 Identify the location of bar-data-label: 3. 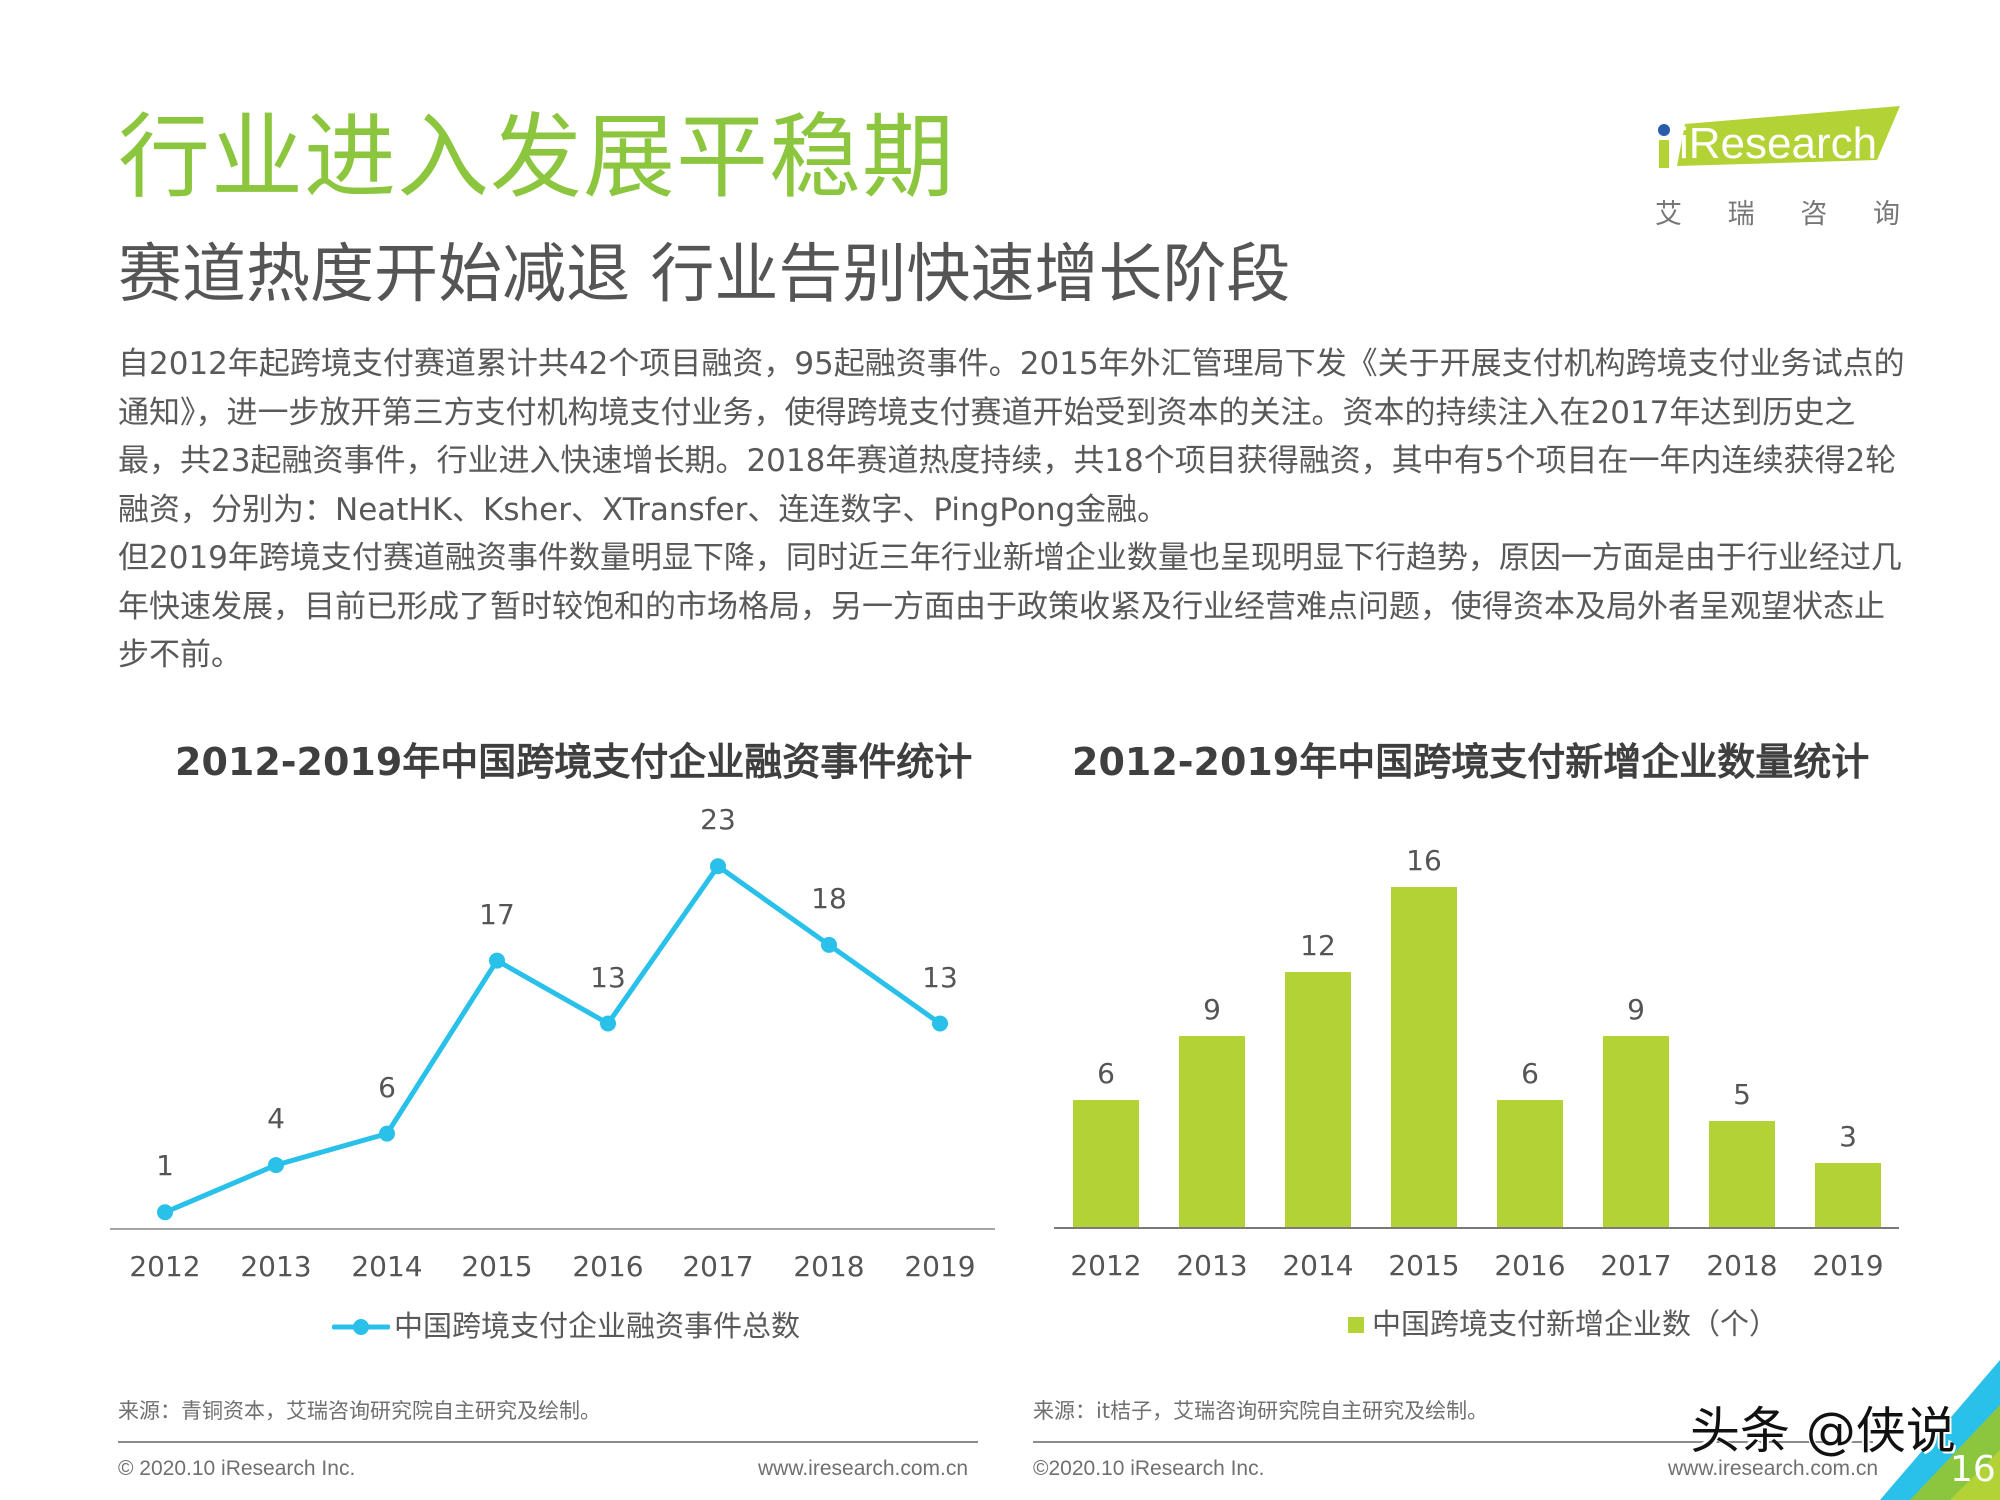
(1848, 1137).